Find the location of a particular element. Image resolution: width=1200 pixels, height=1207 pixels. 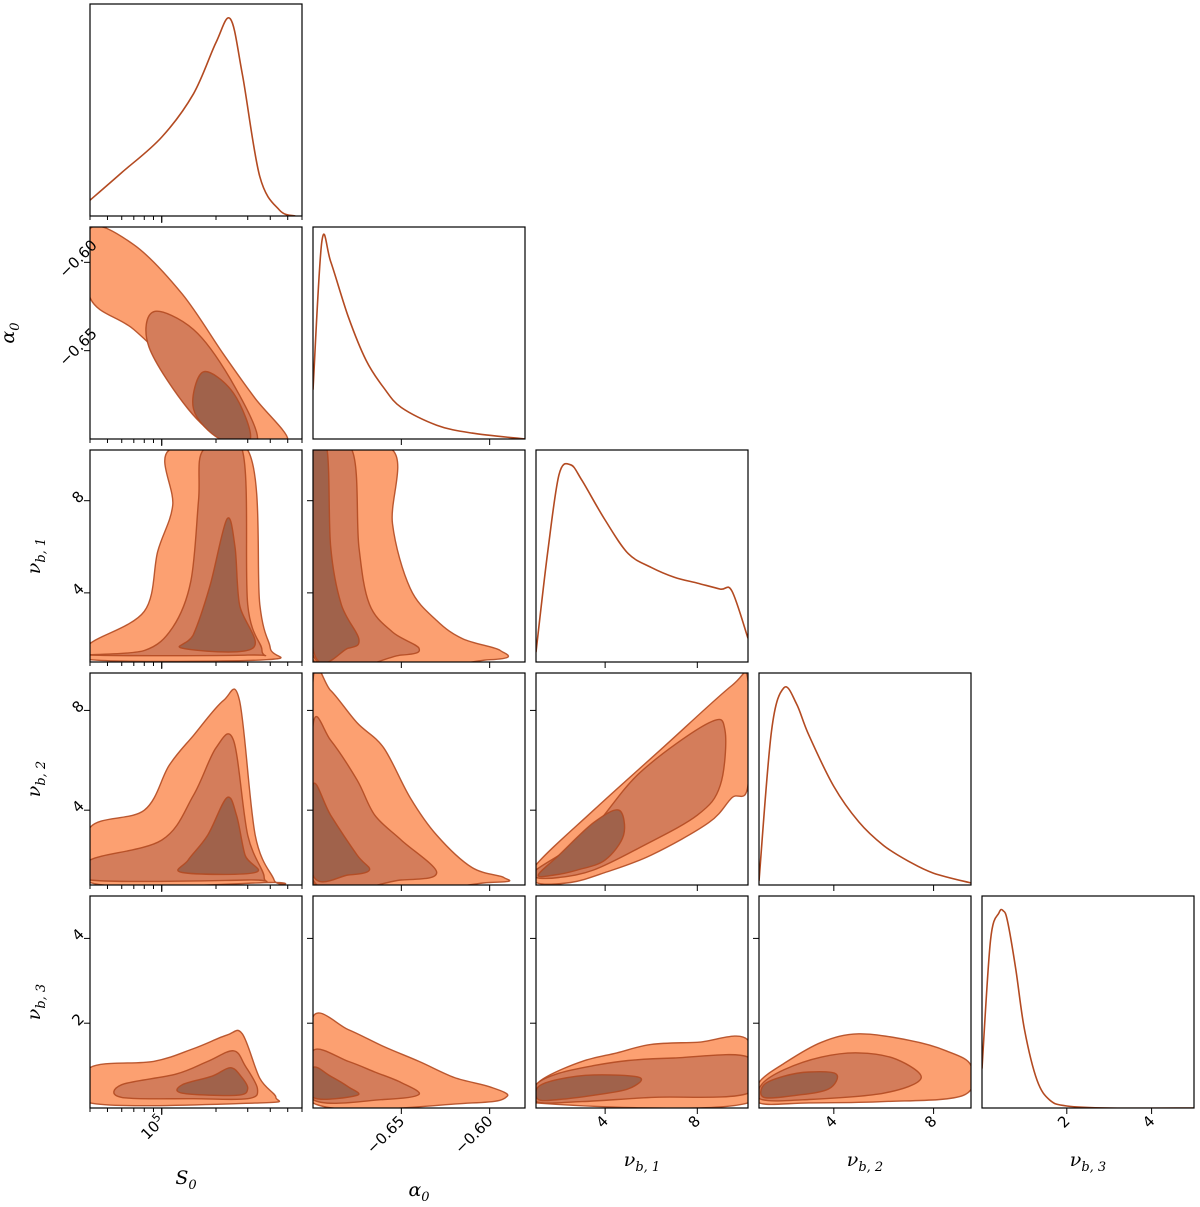

y-ticks-nu_b2: 48 is located at coordinates (79, 756).